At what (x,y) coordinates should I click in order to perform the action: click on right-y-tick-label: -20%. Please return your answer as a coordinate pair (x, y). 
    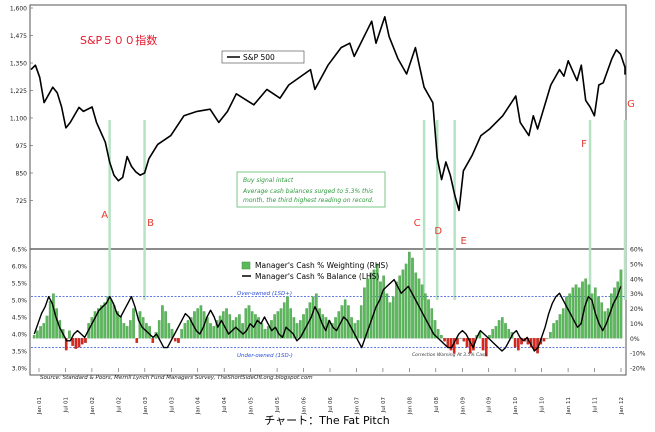
    Looking at the image, I should click on (638, 369).